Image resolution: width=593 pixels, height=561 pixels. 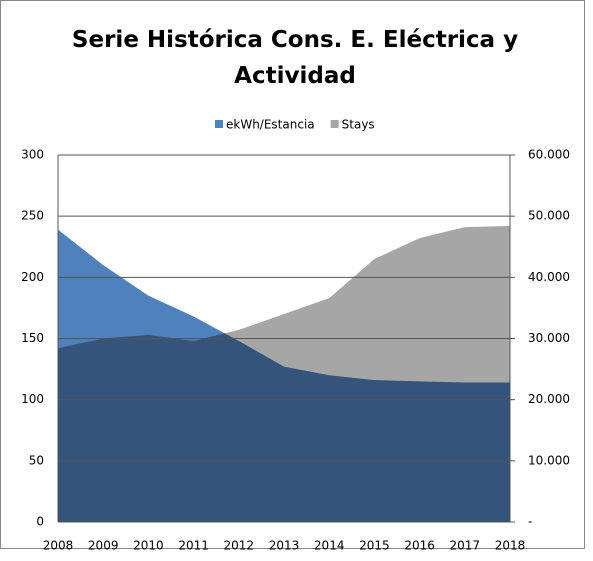 I want to click on x-tick-label: 2017, so click(x=465, y=546).